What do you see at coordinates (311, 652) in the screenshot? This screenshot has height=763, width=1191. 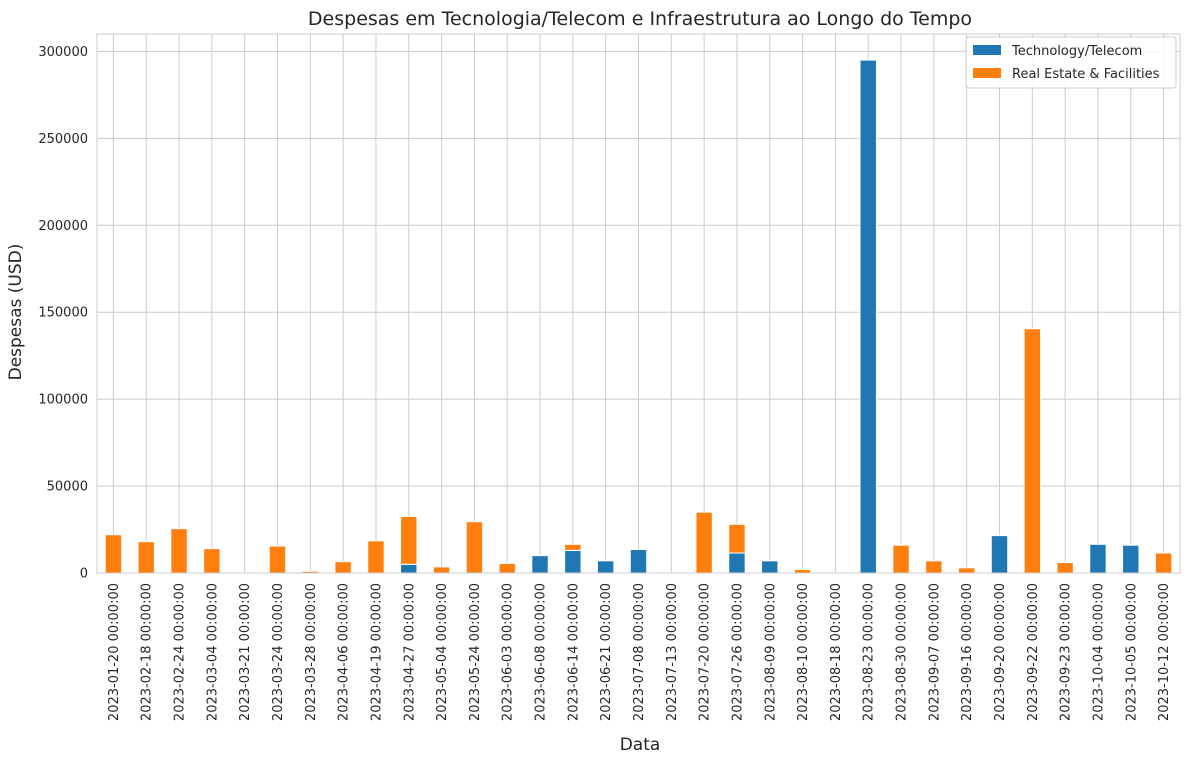 I see `x-tick-label: 2023-03-28 00:00:00` at bounding box center [311, 652].